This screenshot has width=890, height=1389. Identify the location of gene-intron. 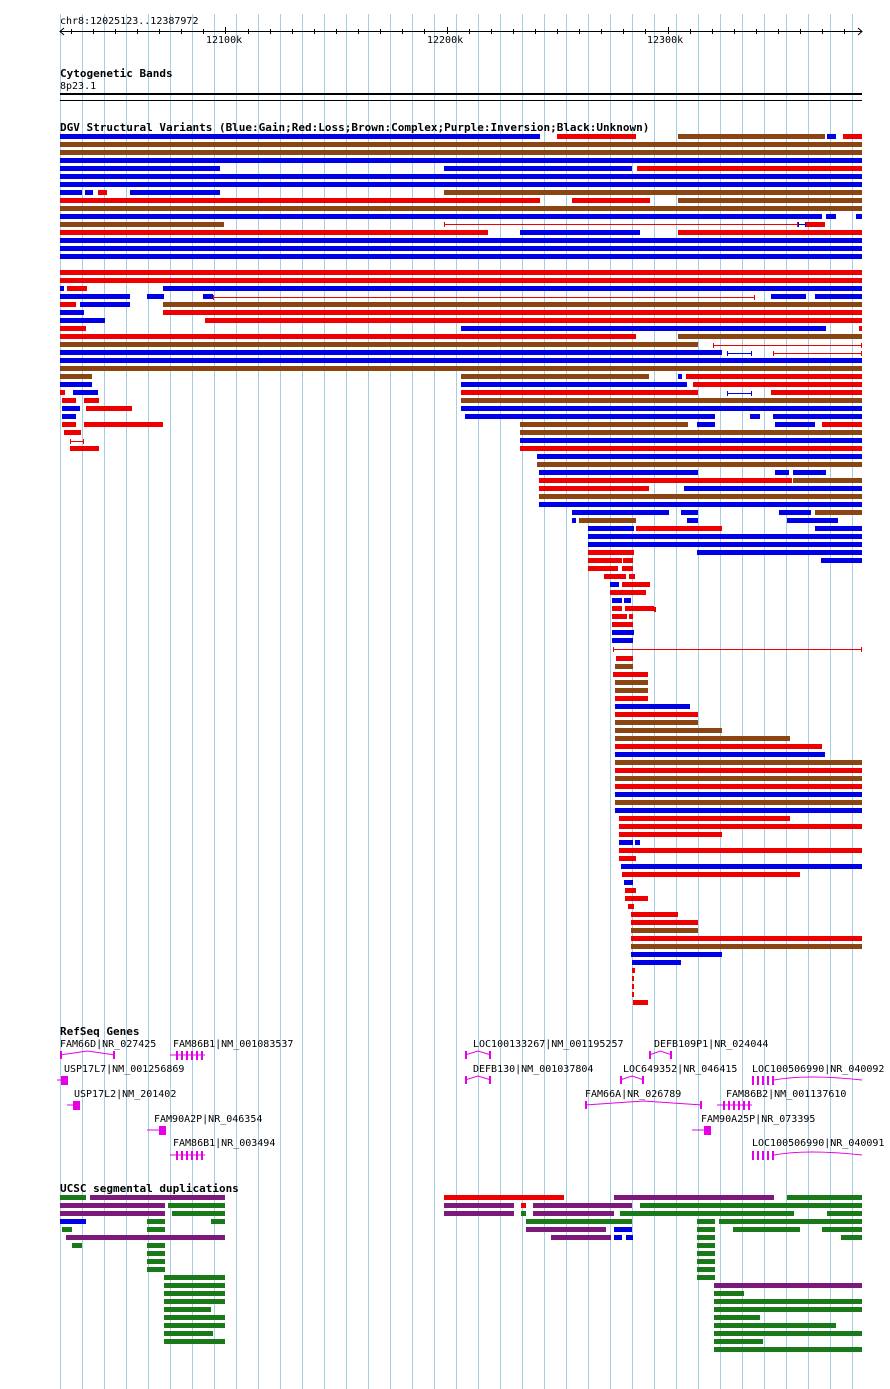
(632, 1078).